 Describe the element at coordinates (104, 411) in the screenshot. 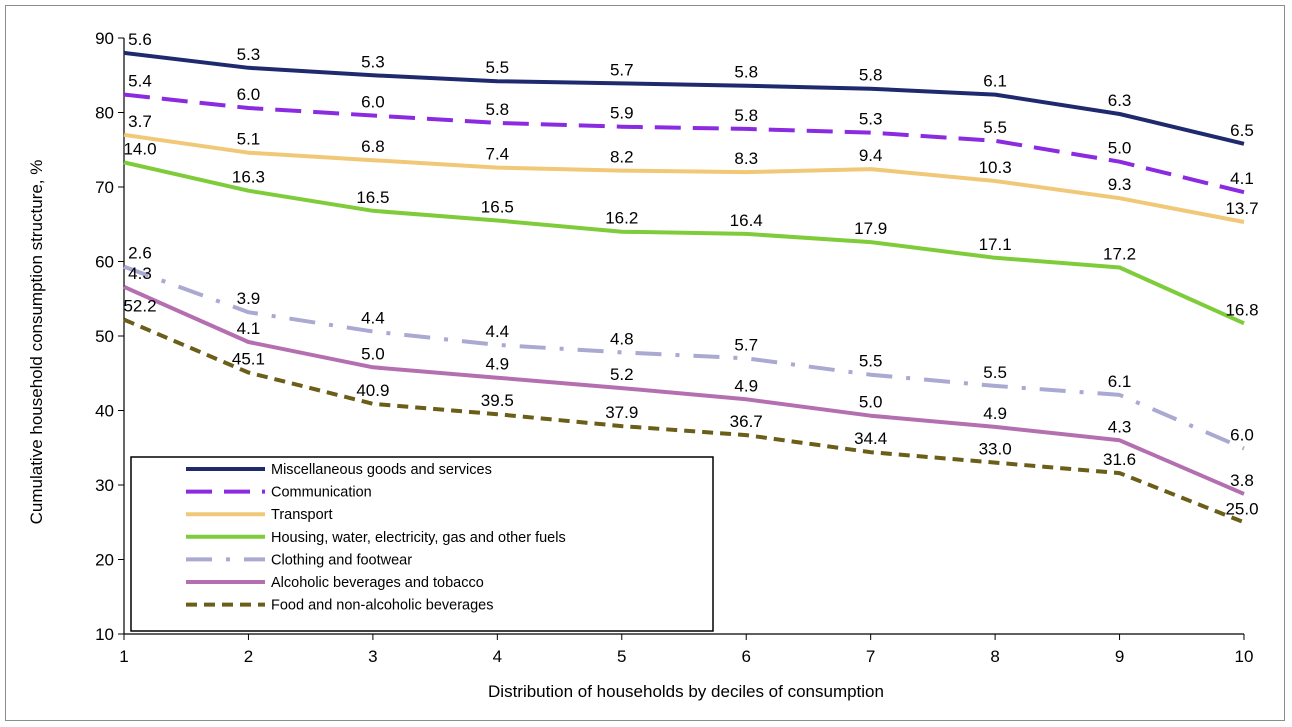

I see `y-tick-label: 40` at that location.